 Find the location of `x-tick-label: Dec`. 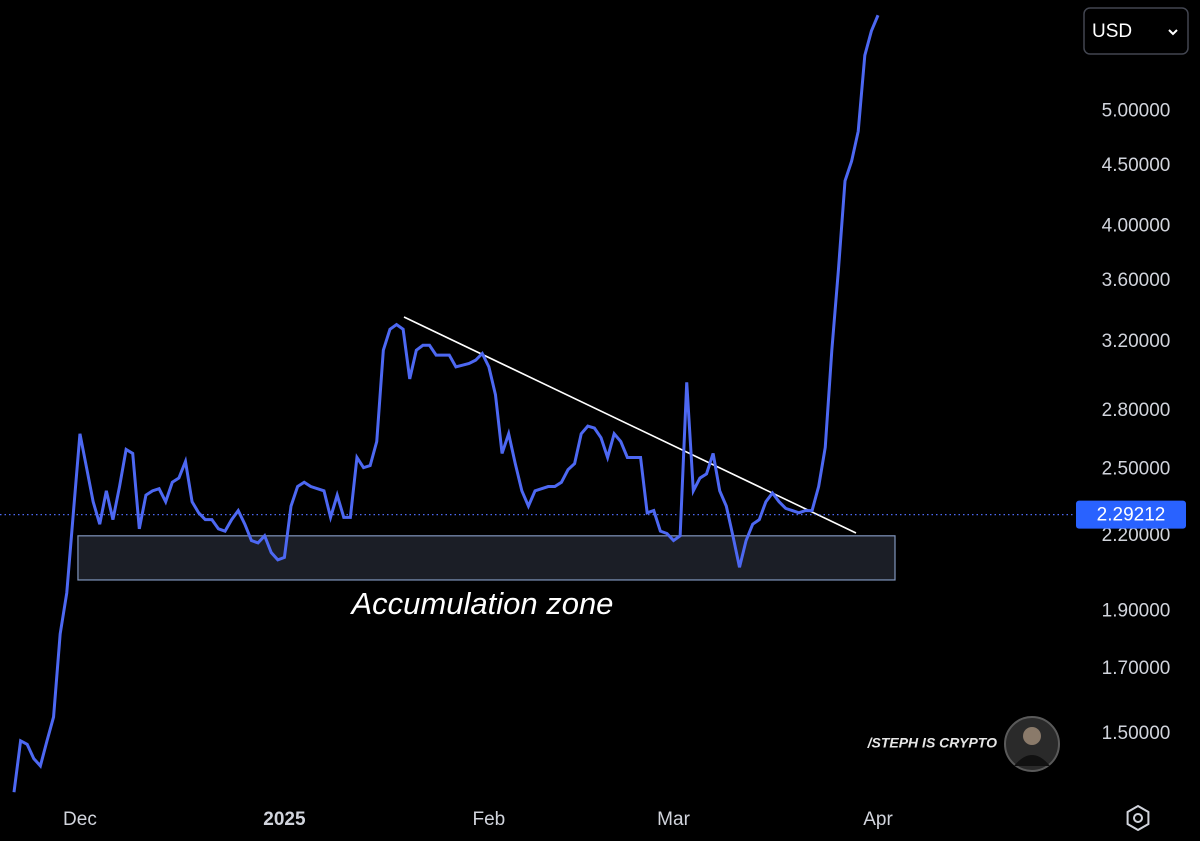

x-tick-label: Dec is located at coordinates (80, 819).